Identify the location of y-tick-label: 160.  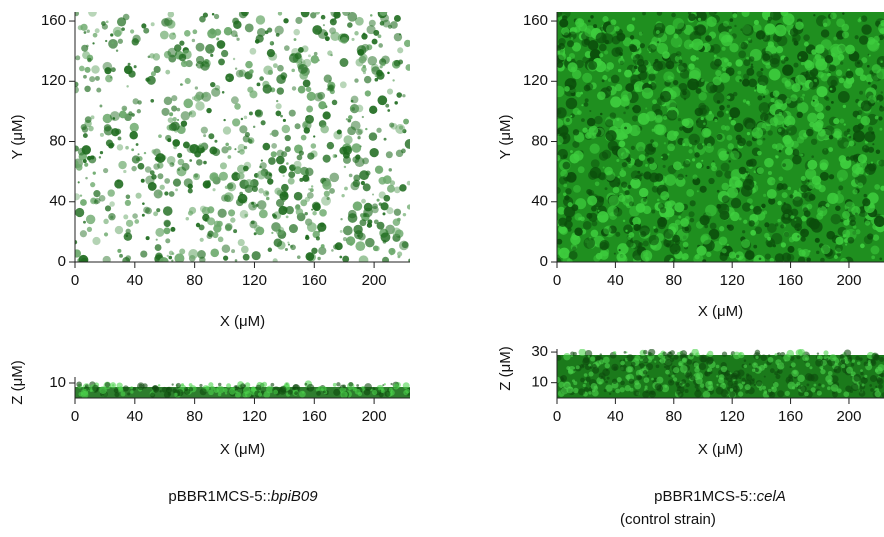
(535, 20).